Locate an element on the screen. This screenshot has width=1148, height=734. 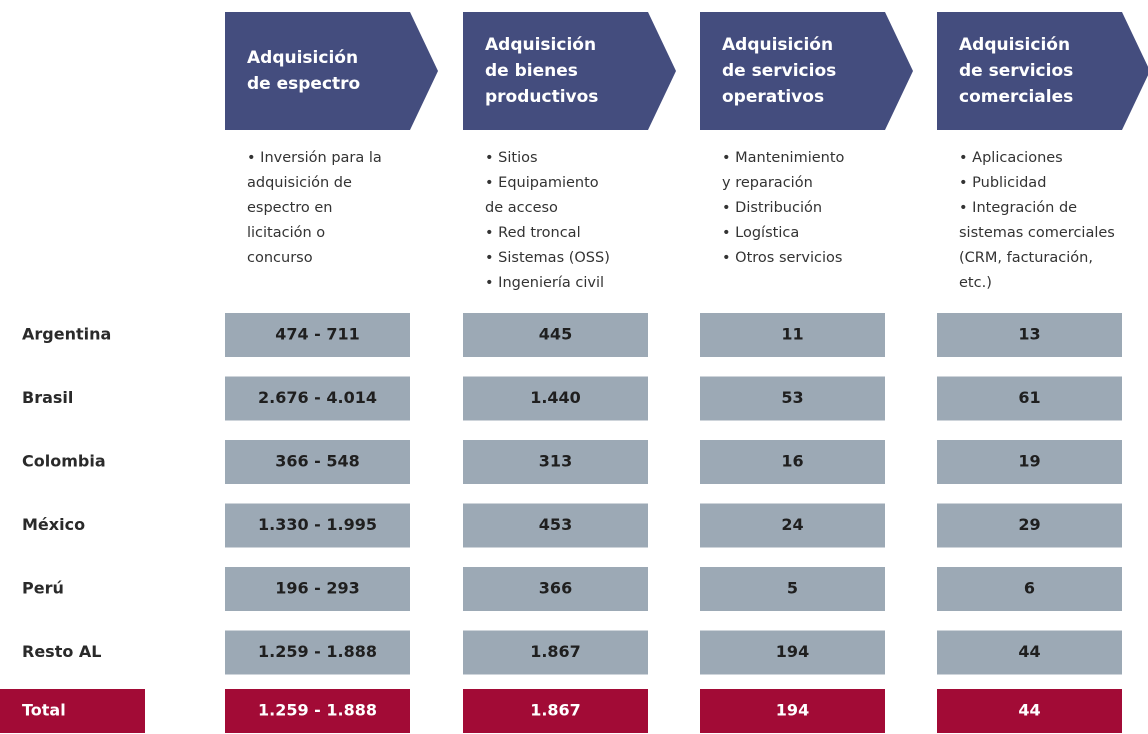
column-description: licitación o is located at coordinates (286, 233).